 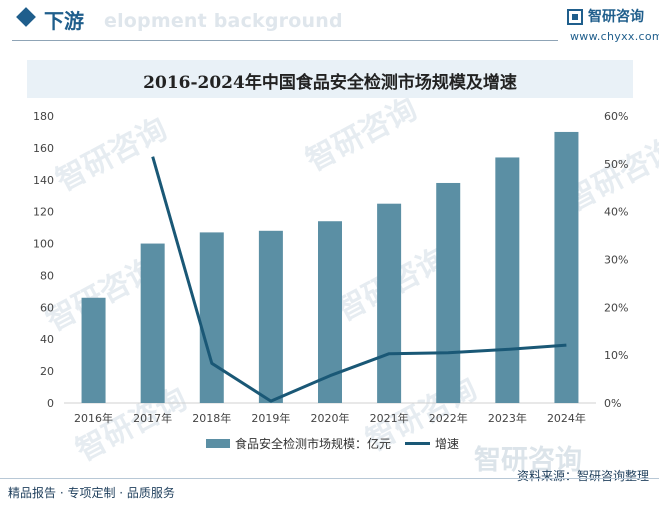 I want to click on legend-bar-label: 食品安全检测市场规模：亿元, so click(x=313, y=443).